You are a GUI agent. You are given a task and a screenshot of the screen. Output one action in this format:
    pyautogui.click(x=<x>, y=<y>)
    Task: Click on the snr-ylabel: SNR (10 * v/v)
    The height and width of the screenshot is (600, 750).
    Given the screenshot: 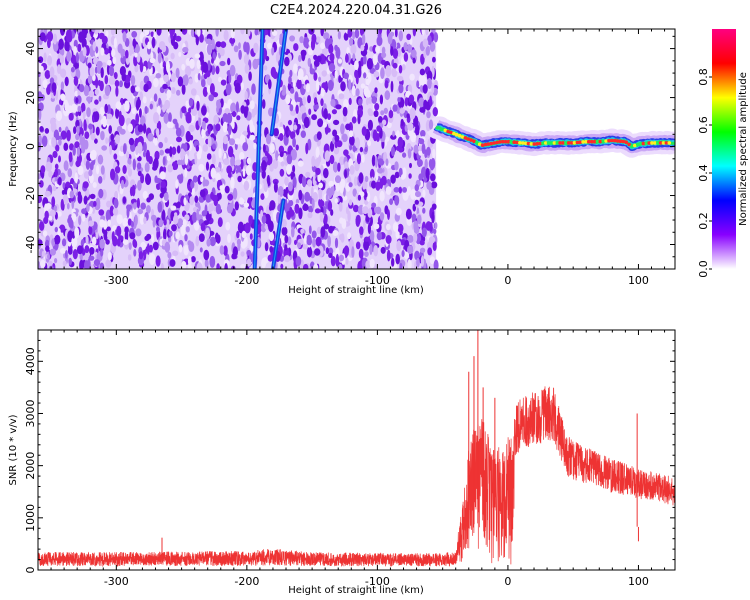 What is the action you would take?
    pyautogui.click(x=13, y=449)
    